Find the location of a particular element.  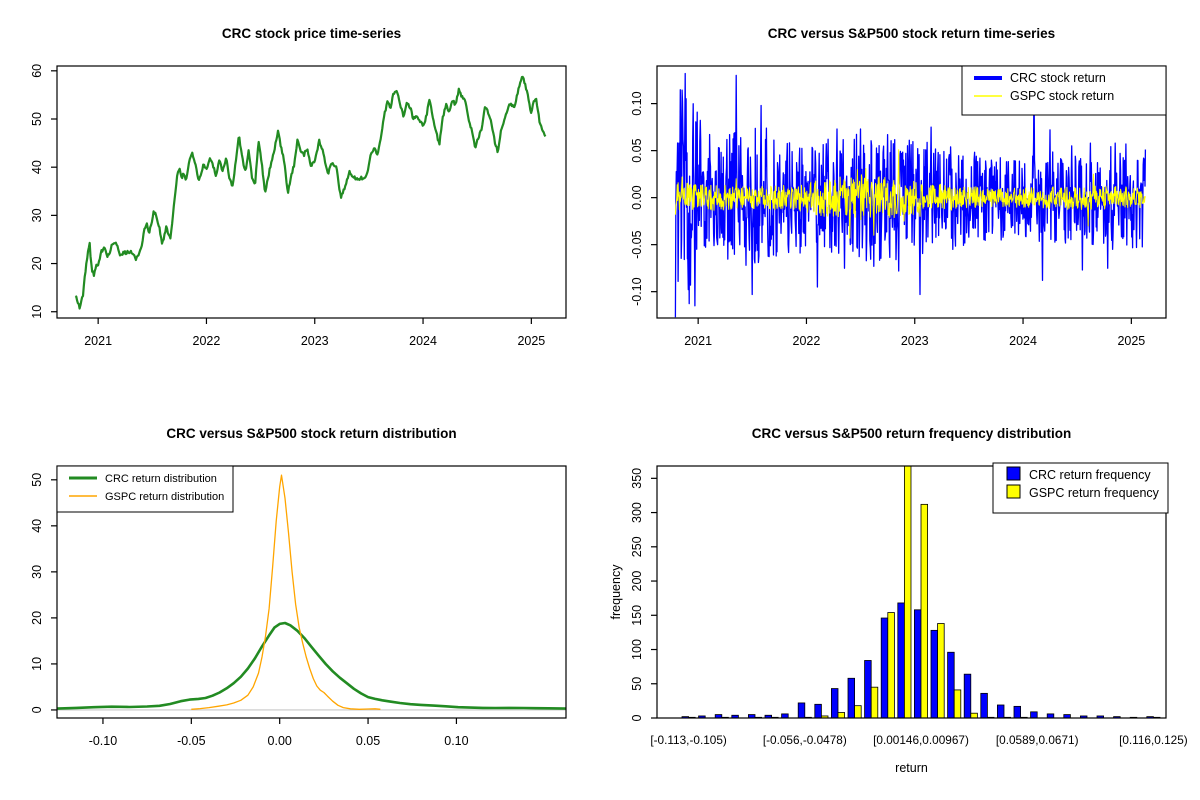

svg-text: GSPC return frequency is located at coordinates (1094, 493).